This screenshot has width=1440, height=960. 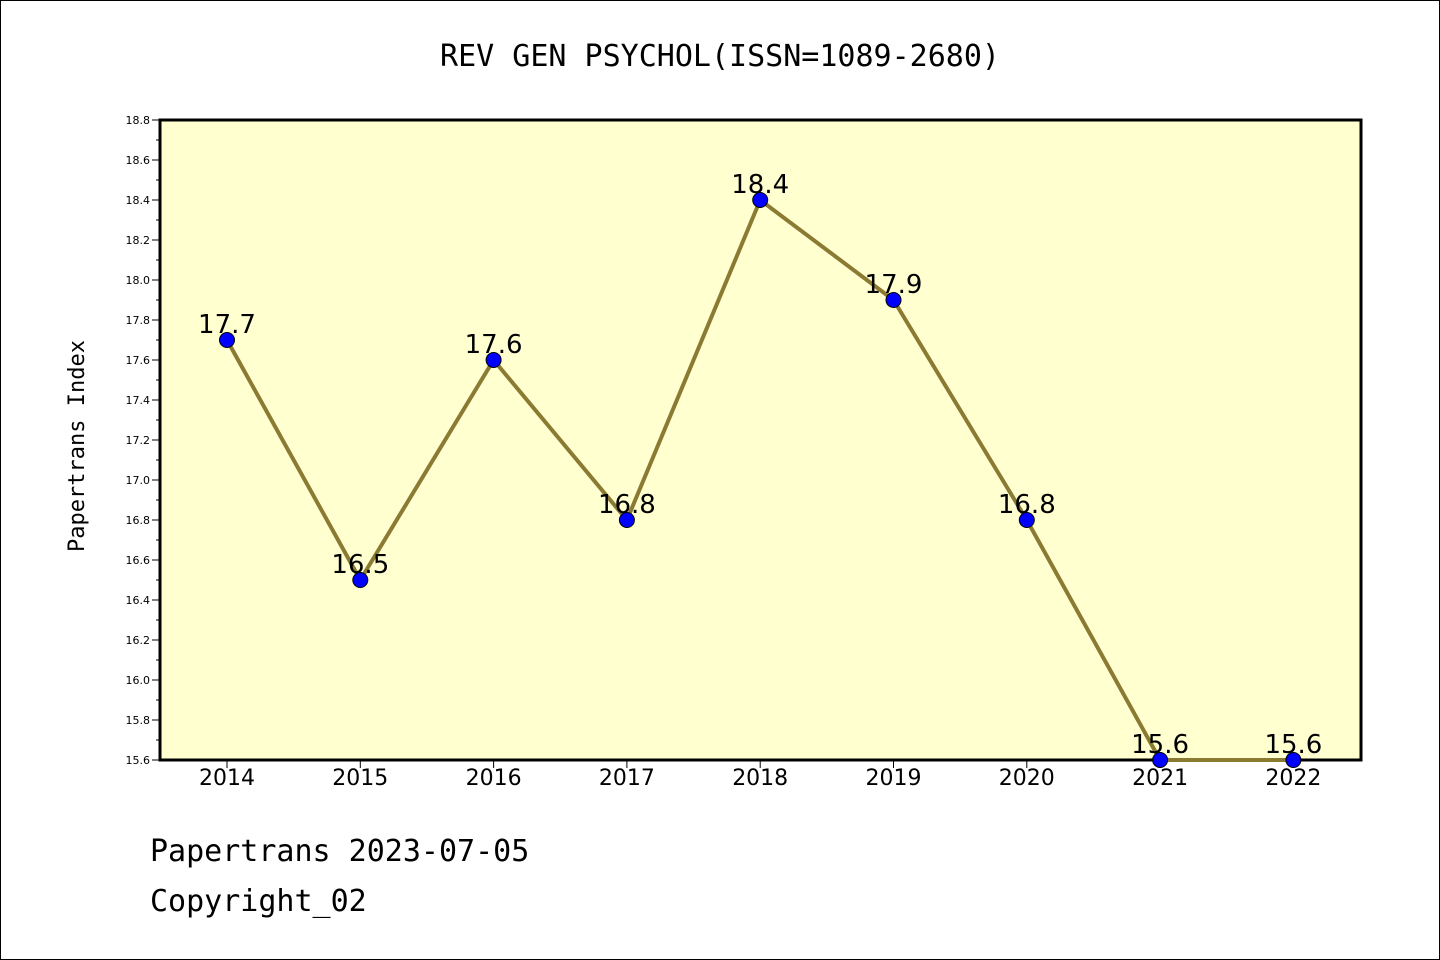 What do you see at coordinates (138, 120) in the screenshot?
I see `y-tick-label: 18.8` at bounding box center [138, 120].